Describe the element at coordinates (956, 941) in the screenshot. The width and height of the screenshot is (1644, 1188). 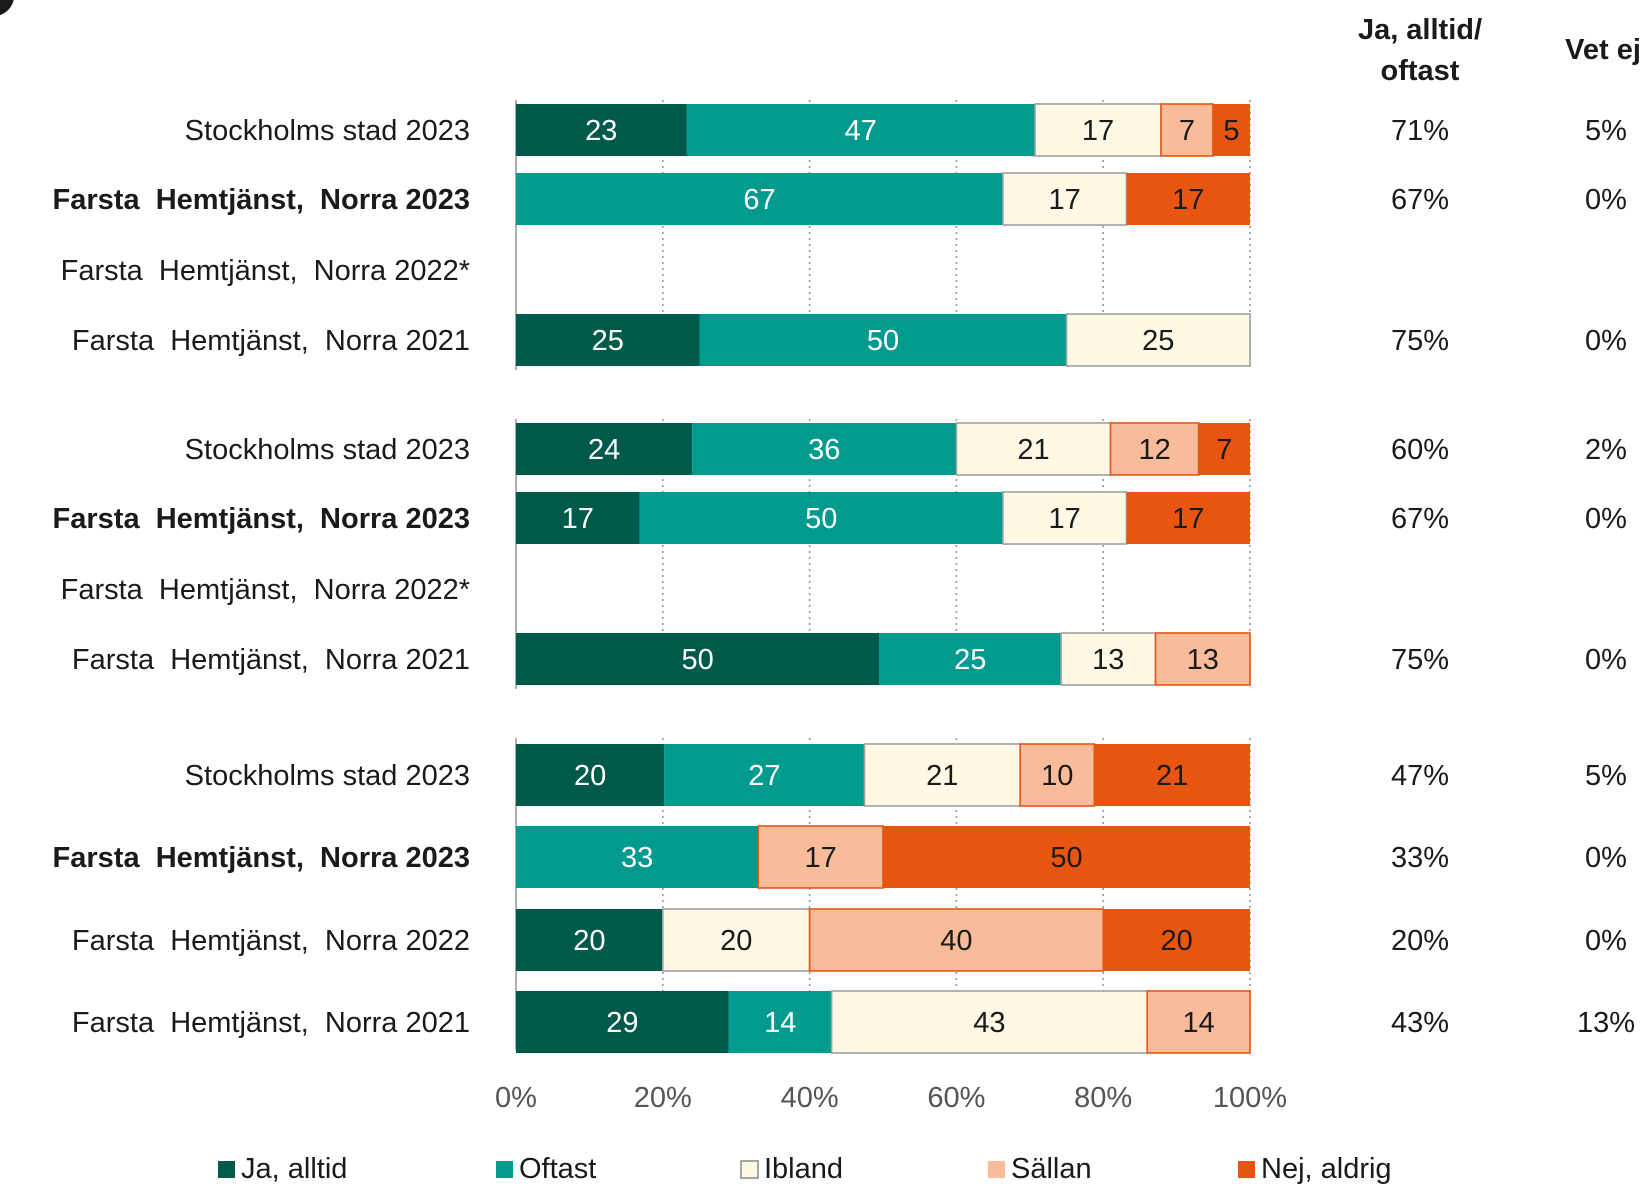
I see `data-label: 40` at that location.